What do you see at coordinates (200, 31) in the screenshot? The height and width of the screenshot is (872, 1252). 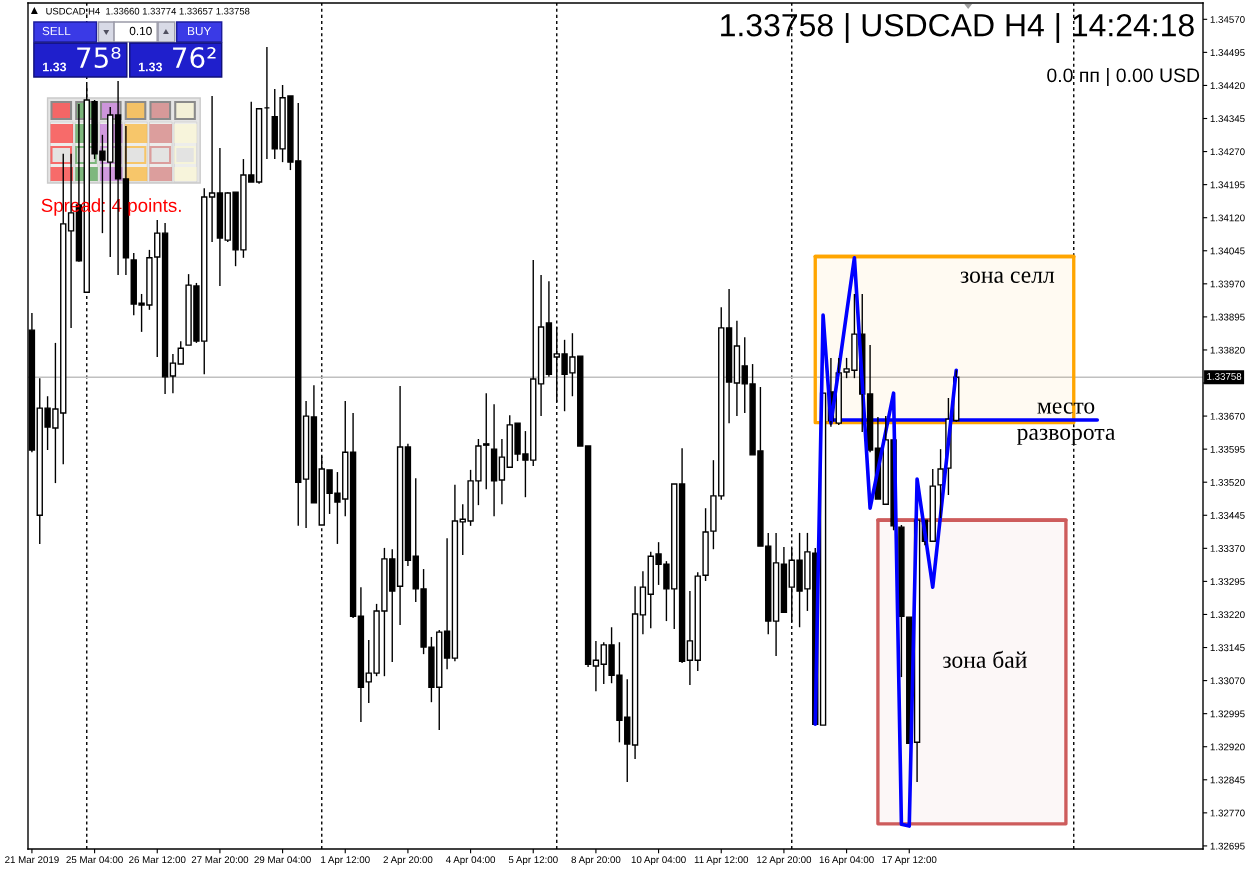 I see `annotation: BUY` at bounding box center [200, 31].